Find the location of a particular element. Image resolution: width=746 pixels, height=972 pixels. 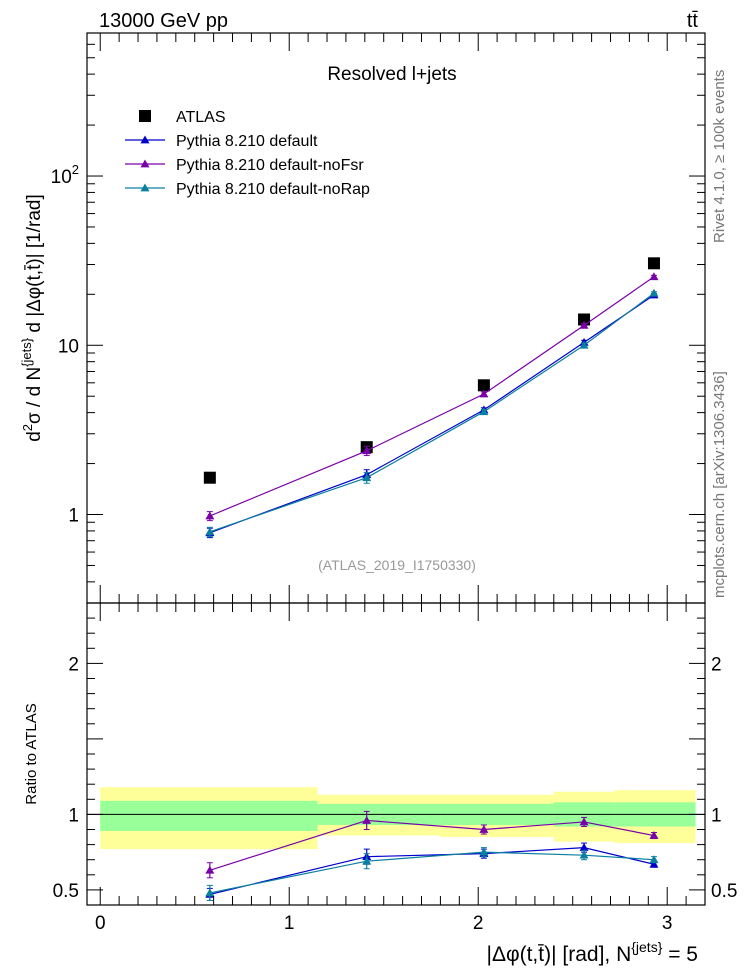

ratio-y-tick-label-left: 0.5 is located at coordinates (66, 891).